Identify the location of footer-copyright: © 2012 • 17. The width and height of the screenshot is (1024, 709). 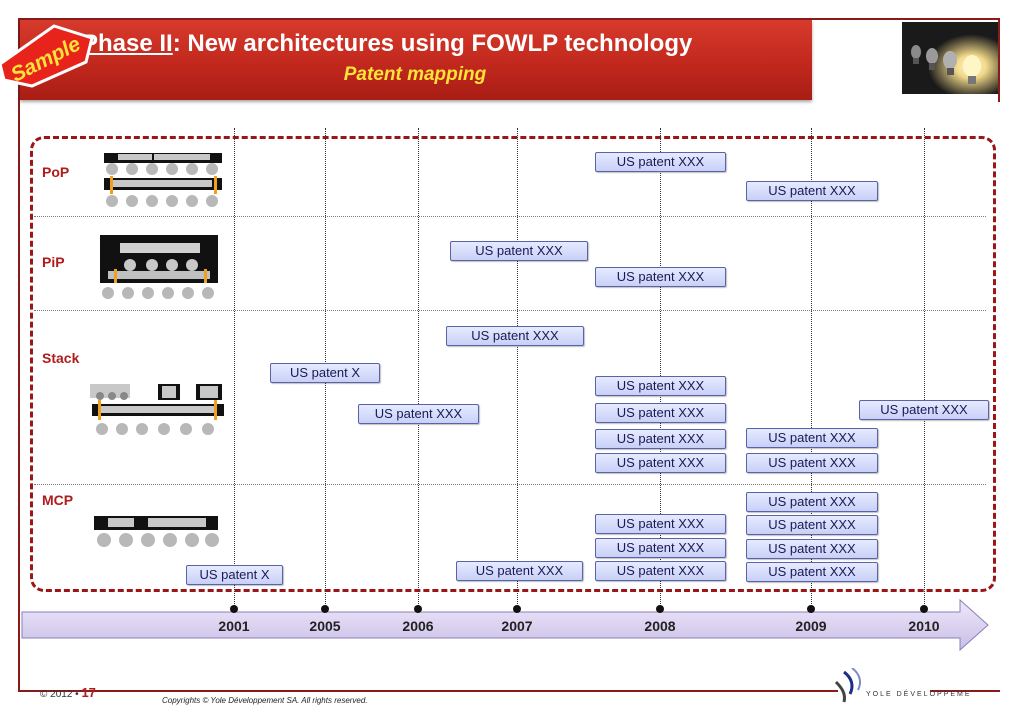
(68, 692).